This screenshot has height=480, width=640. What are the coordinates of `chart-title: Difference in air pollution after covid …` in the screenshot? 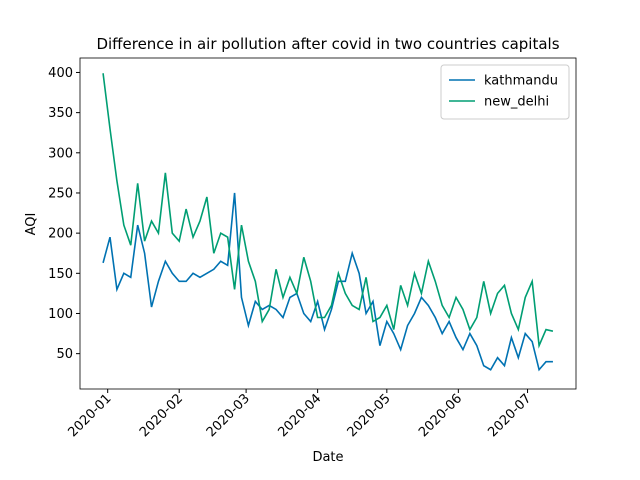 It's located at (327, 44).